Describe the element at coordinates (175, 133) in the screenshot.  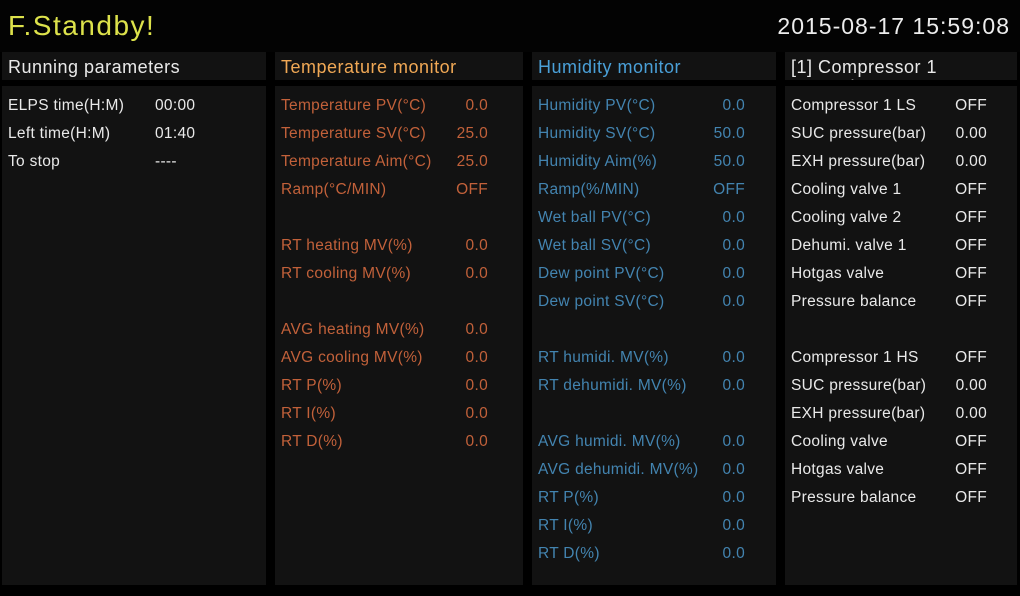
I see `param-value: 01:40` at that location.